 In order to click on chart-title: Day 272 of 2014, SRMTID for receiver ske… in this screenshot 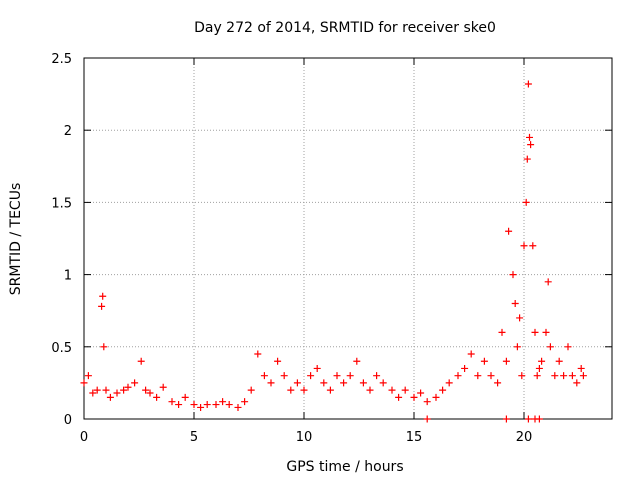, I will do `click(345, 28)`.